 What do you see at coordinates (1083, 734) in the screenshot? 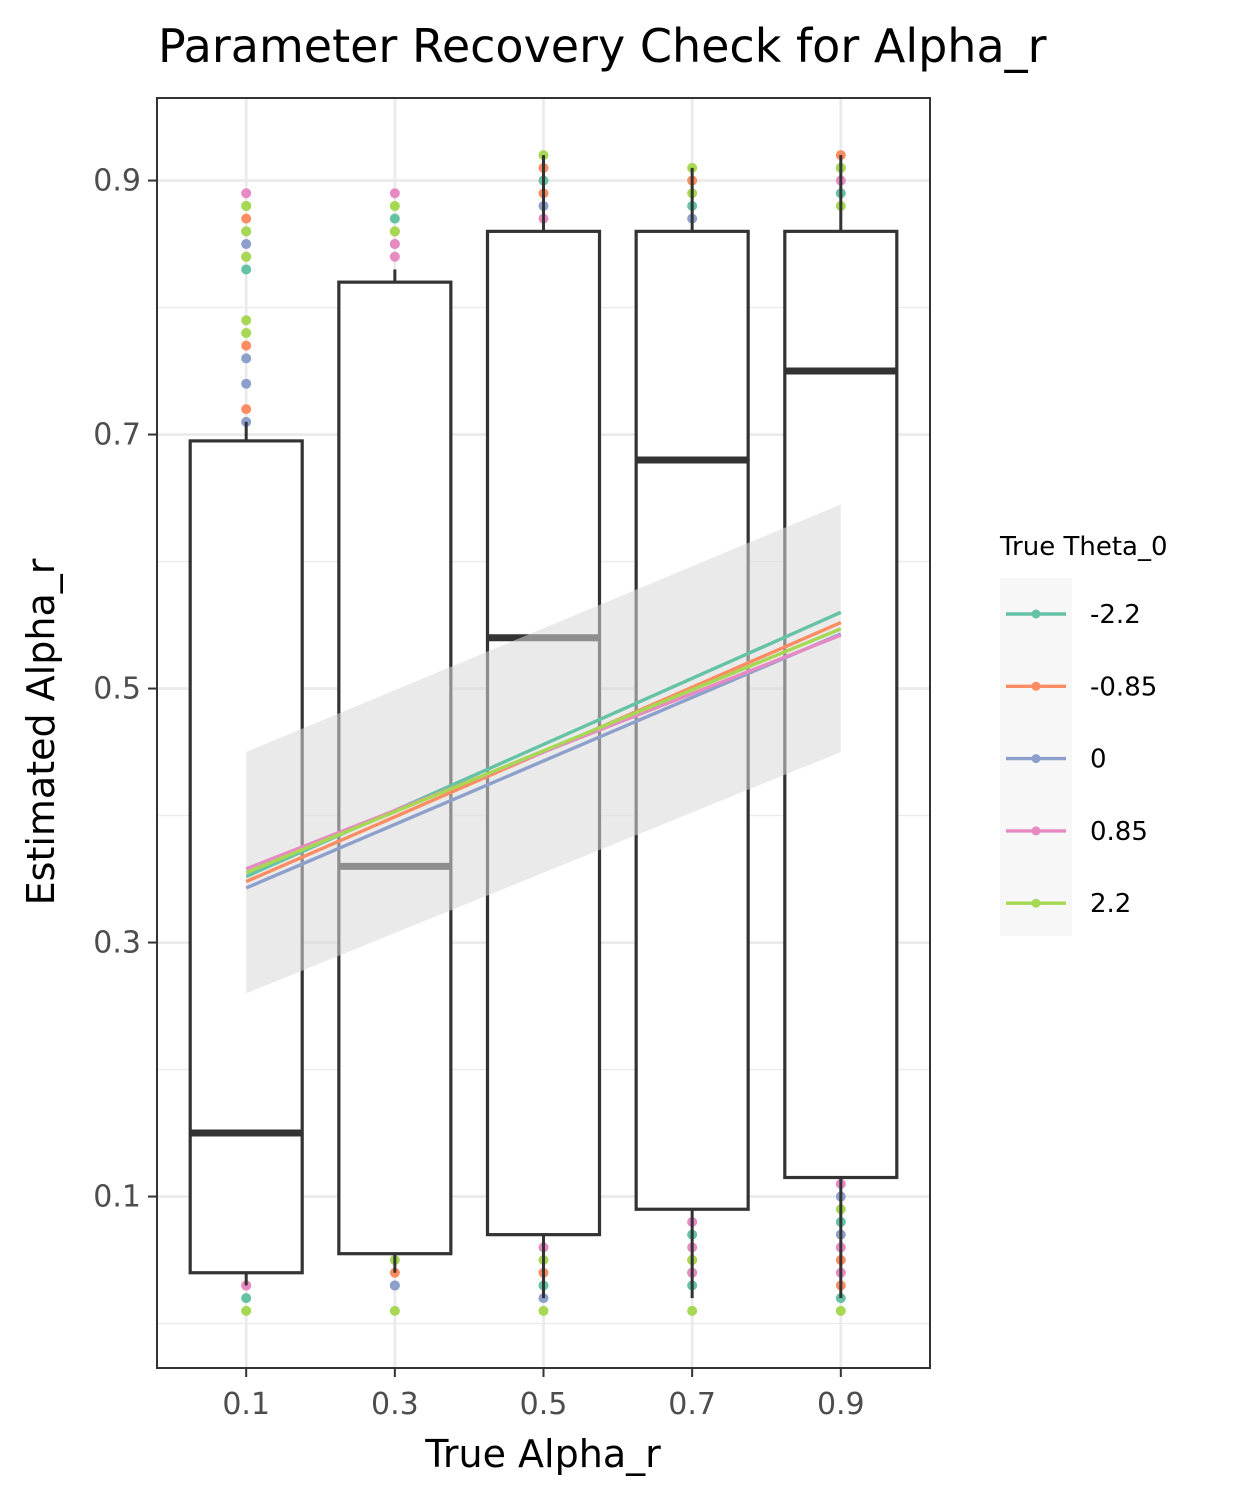
I see `legend: True Theta_0 -2.2 -0.85 0 0.85 2.2` at bounding box center [1083, 734].